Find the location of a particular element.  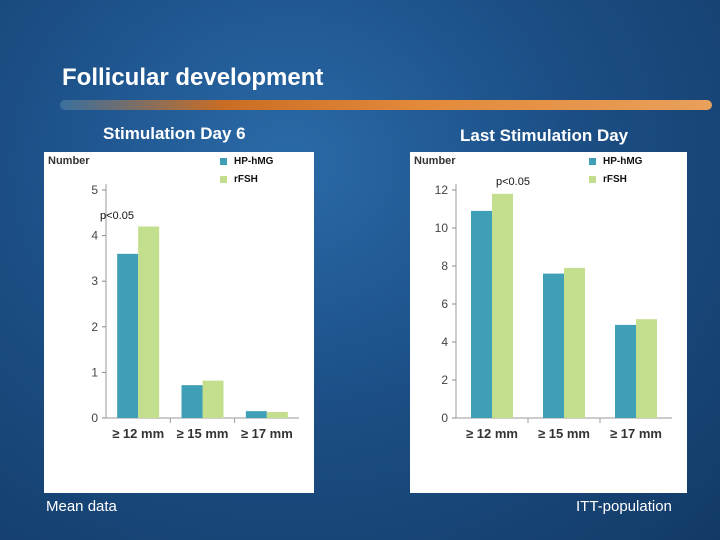

y-tick-label: 1 is located at coordinates (94, 372).